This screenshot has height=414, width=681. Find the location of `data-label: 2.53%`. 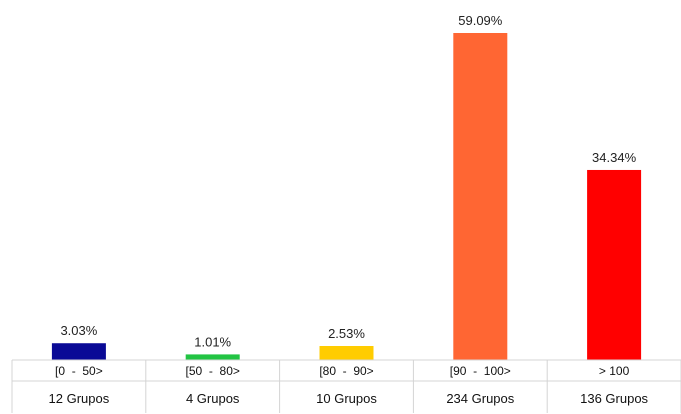

data-label: 2.53% is located at coordinates (346, 333).